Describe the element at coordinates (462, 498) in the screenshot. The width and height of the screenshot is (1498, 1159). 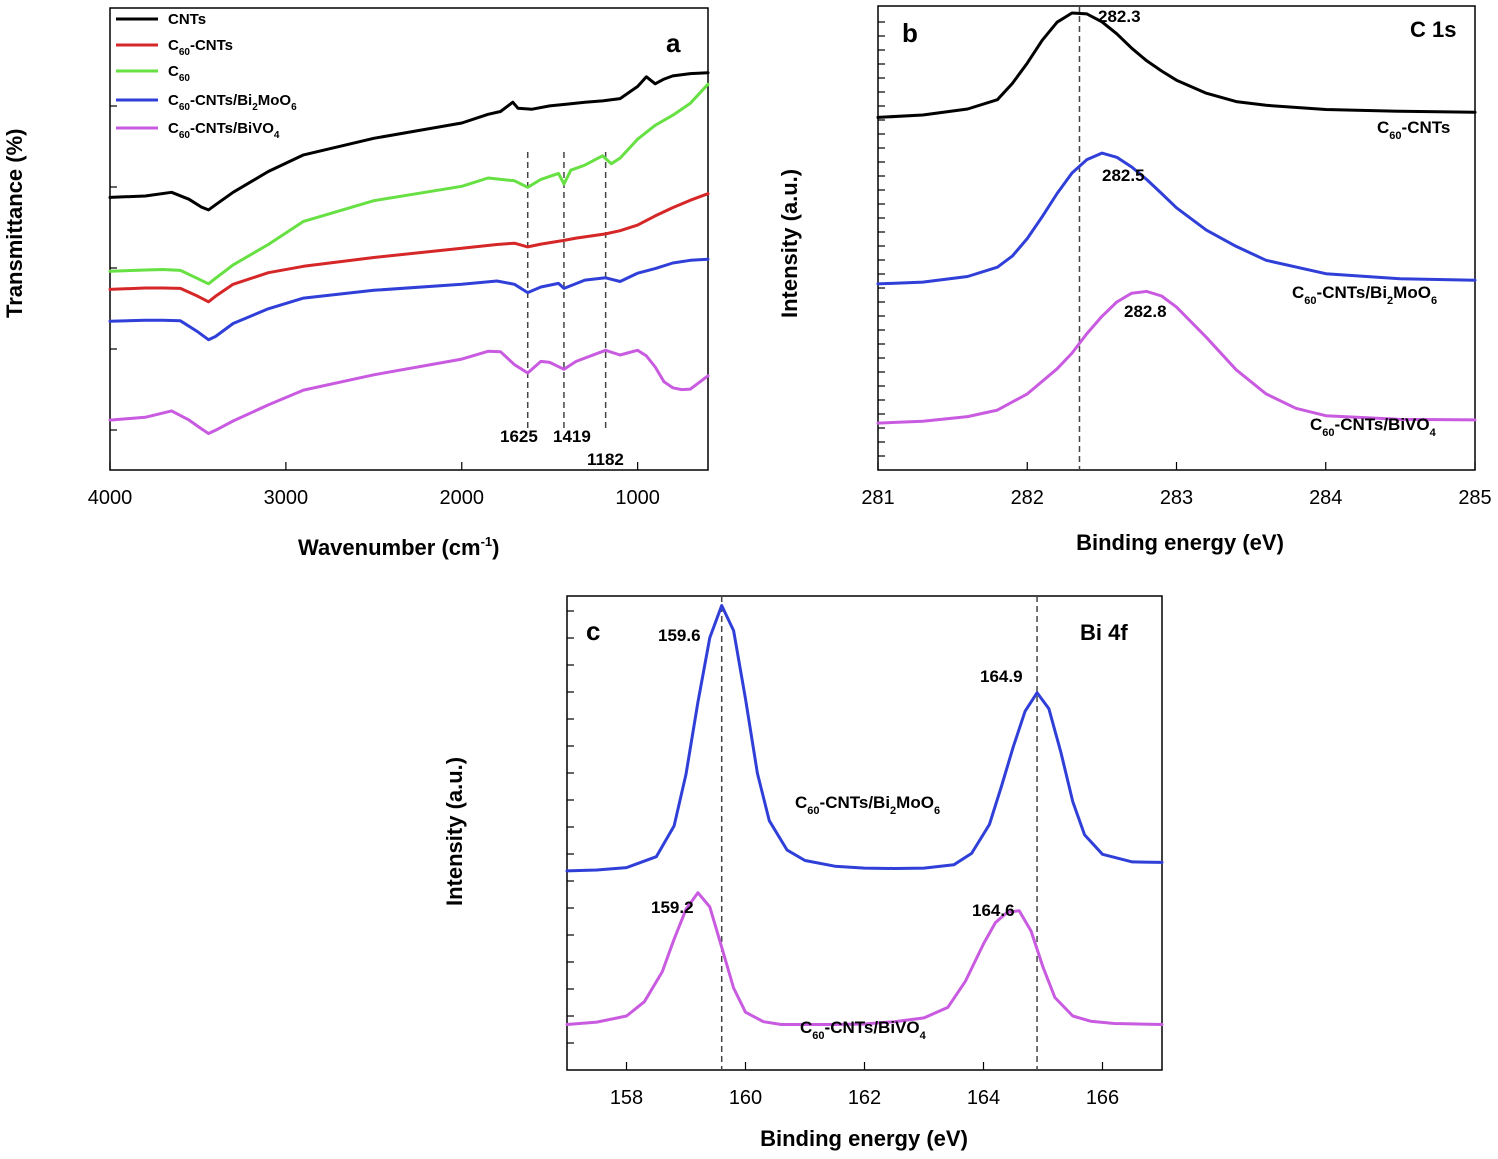
I see `x-tick-label-a-2000: 2000` at that location.